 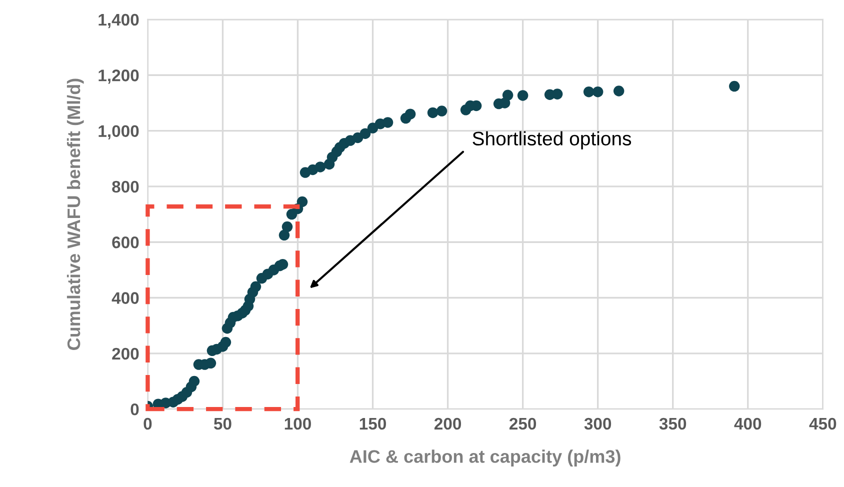 I want to click on x-tick-label: 250, so click(x=522, y=424).